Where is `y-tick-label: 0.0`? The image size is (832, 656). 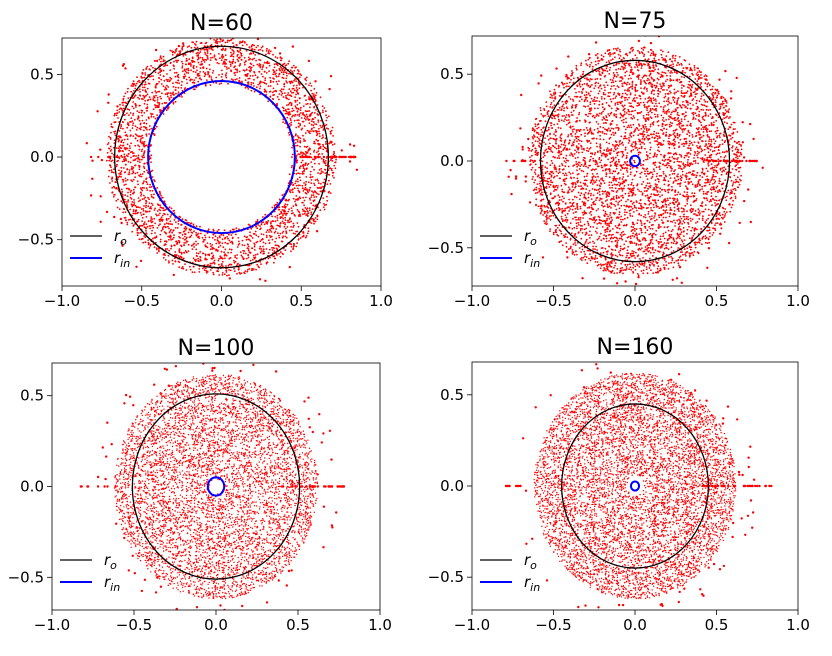 y-tick-label: 0.0 is located at coordinates (42, 157).